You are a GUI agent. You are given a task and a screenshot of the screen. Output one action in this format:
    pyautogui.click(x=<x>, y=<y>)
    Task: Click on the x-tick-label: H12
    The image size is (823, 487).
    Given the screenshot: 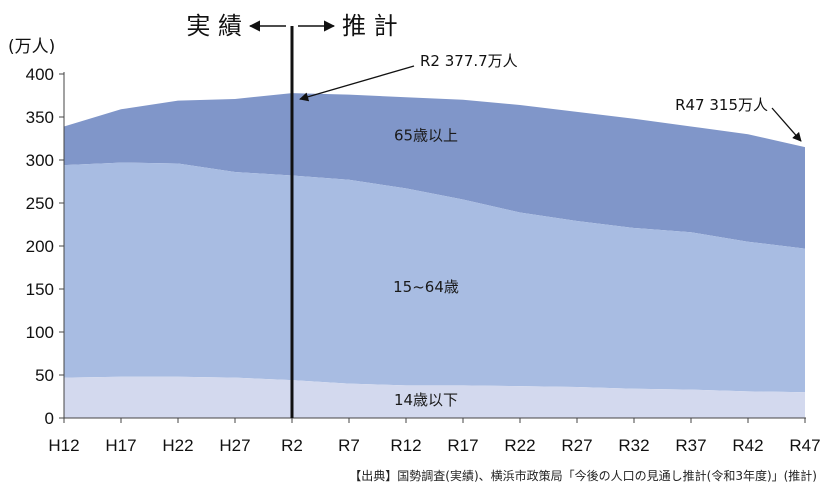 What is the action you would take?
    pyautogui.click(x=63, y=445)
    